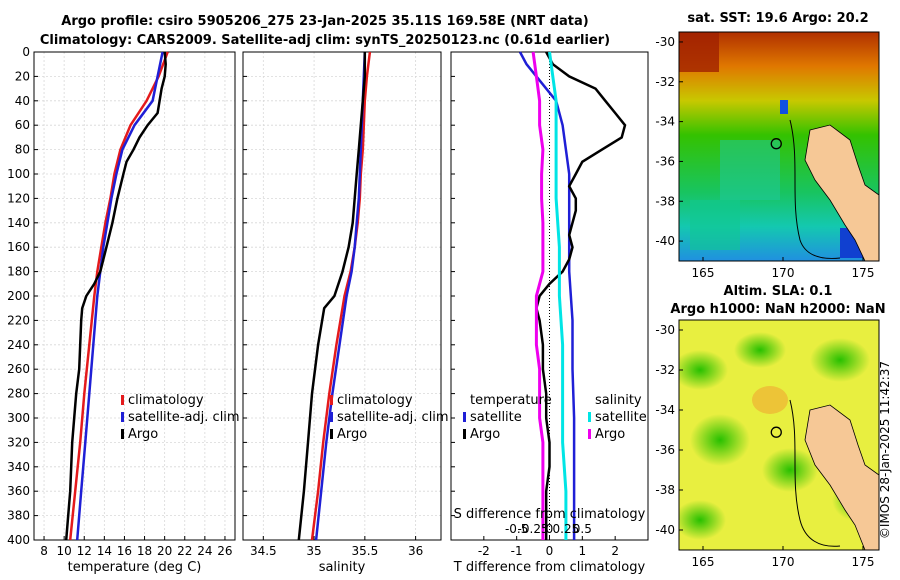 Image resolution: width=900 pixels, height=580 pixels. Describe the element at coordinates (464, 434) in the screenshot. I see `diff-legend-temp-argo-swatch` at that location.